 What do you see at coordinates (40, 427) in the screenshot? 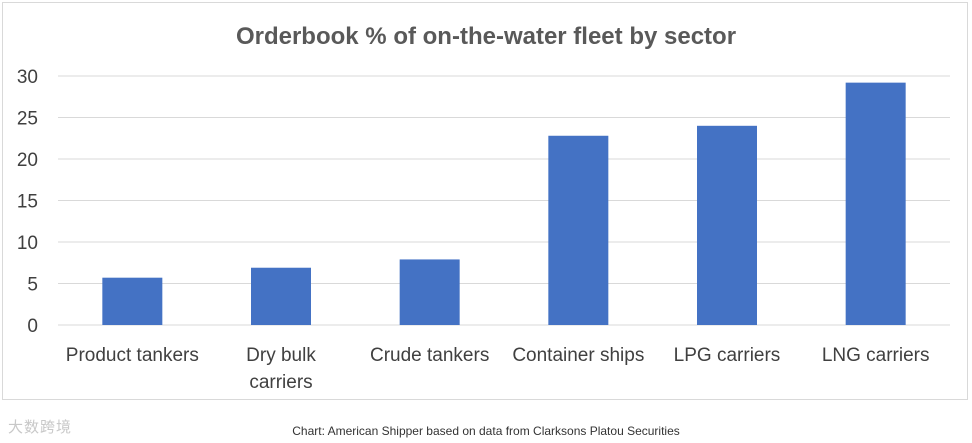
I see `watermark-text: 大数跨境` at bounding box center [40, 427].